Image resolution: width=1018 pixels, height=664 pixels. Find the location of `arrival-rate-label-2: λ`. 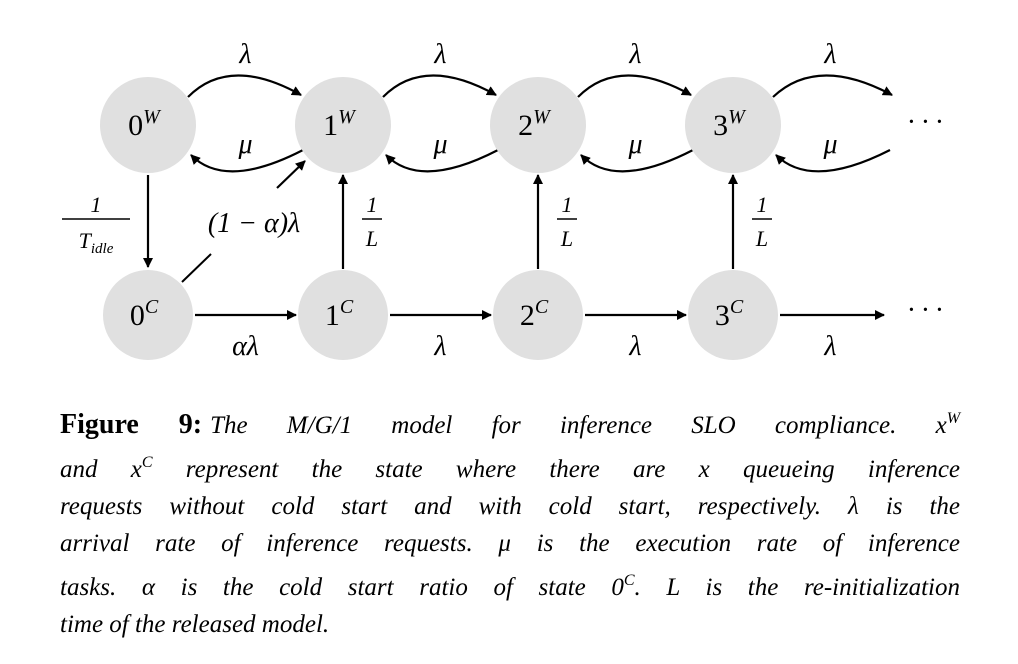

arrival-rate-label-2: λ is located at coordinates (634, 54).